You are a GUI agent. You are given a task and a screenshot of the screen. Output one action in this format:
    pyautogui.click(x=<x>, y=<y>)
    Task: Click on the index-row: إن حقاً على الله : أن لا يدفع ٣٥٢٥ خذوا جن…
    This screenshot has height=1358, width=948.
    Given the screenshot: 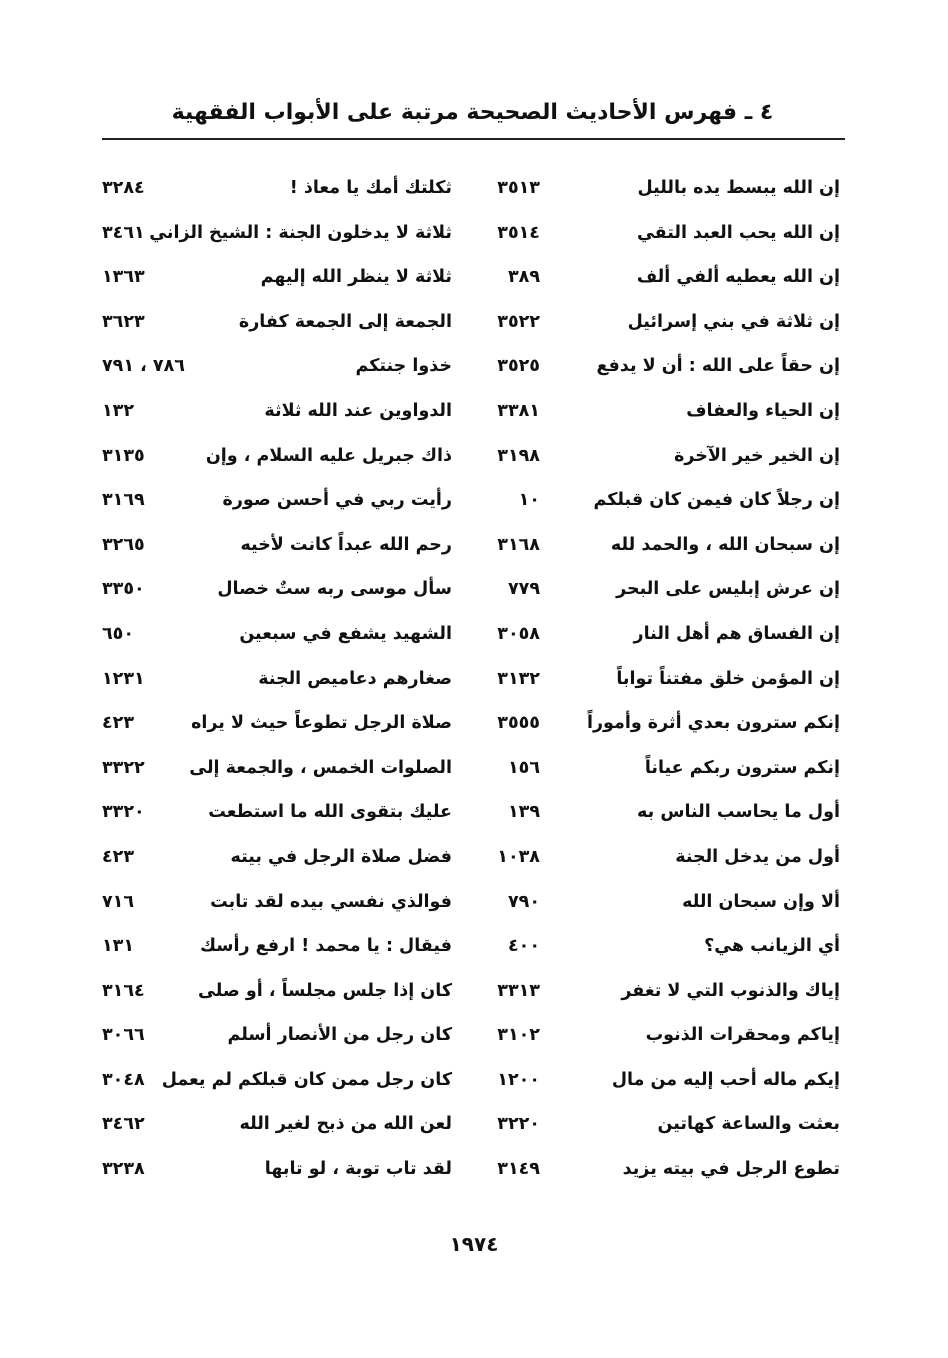 What is the action you would take?
    pyautogui.click(x=474, y=370)
    